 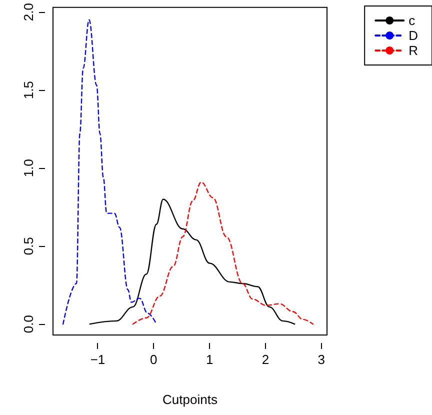 I want to click on y-tick-label: 0.5, so click(x=28, y=246).